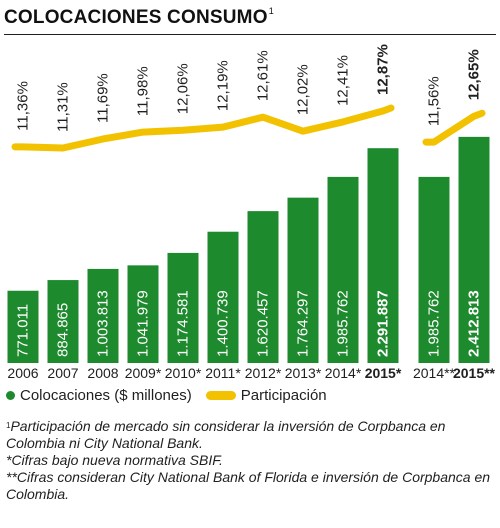 Image resolution: width=500 pixels, height=528 pixels. I want to click on participation-label-0-8: 12,41%, so click(343, 80).